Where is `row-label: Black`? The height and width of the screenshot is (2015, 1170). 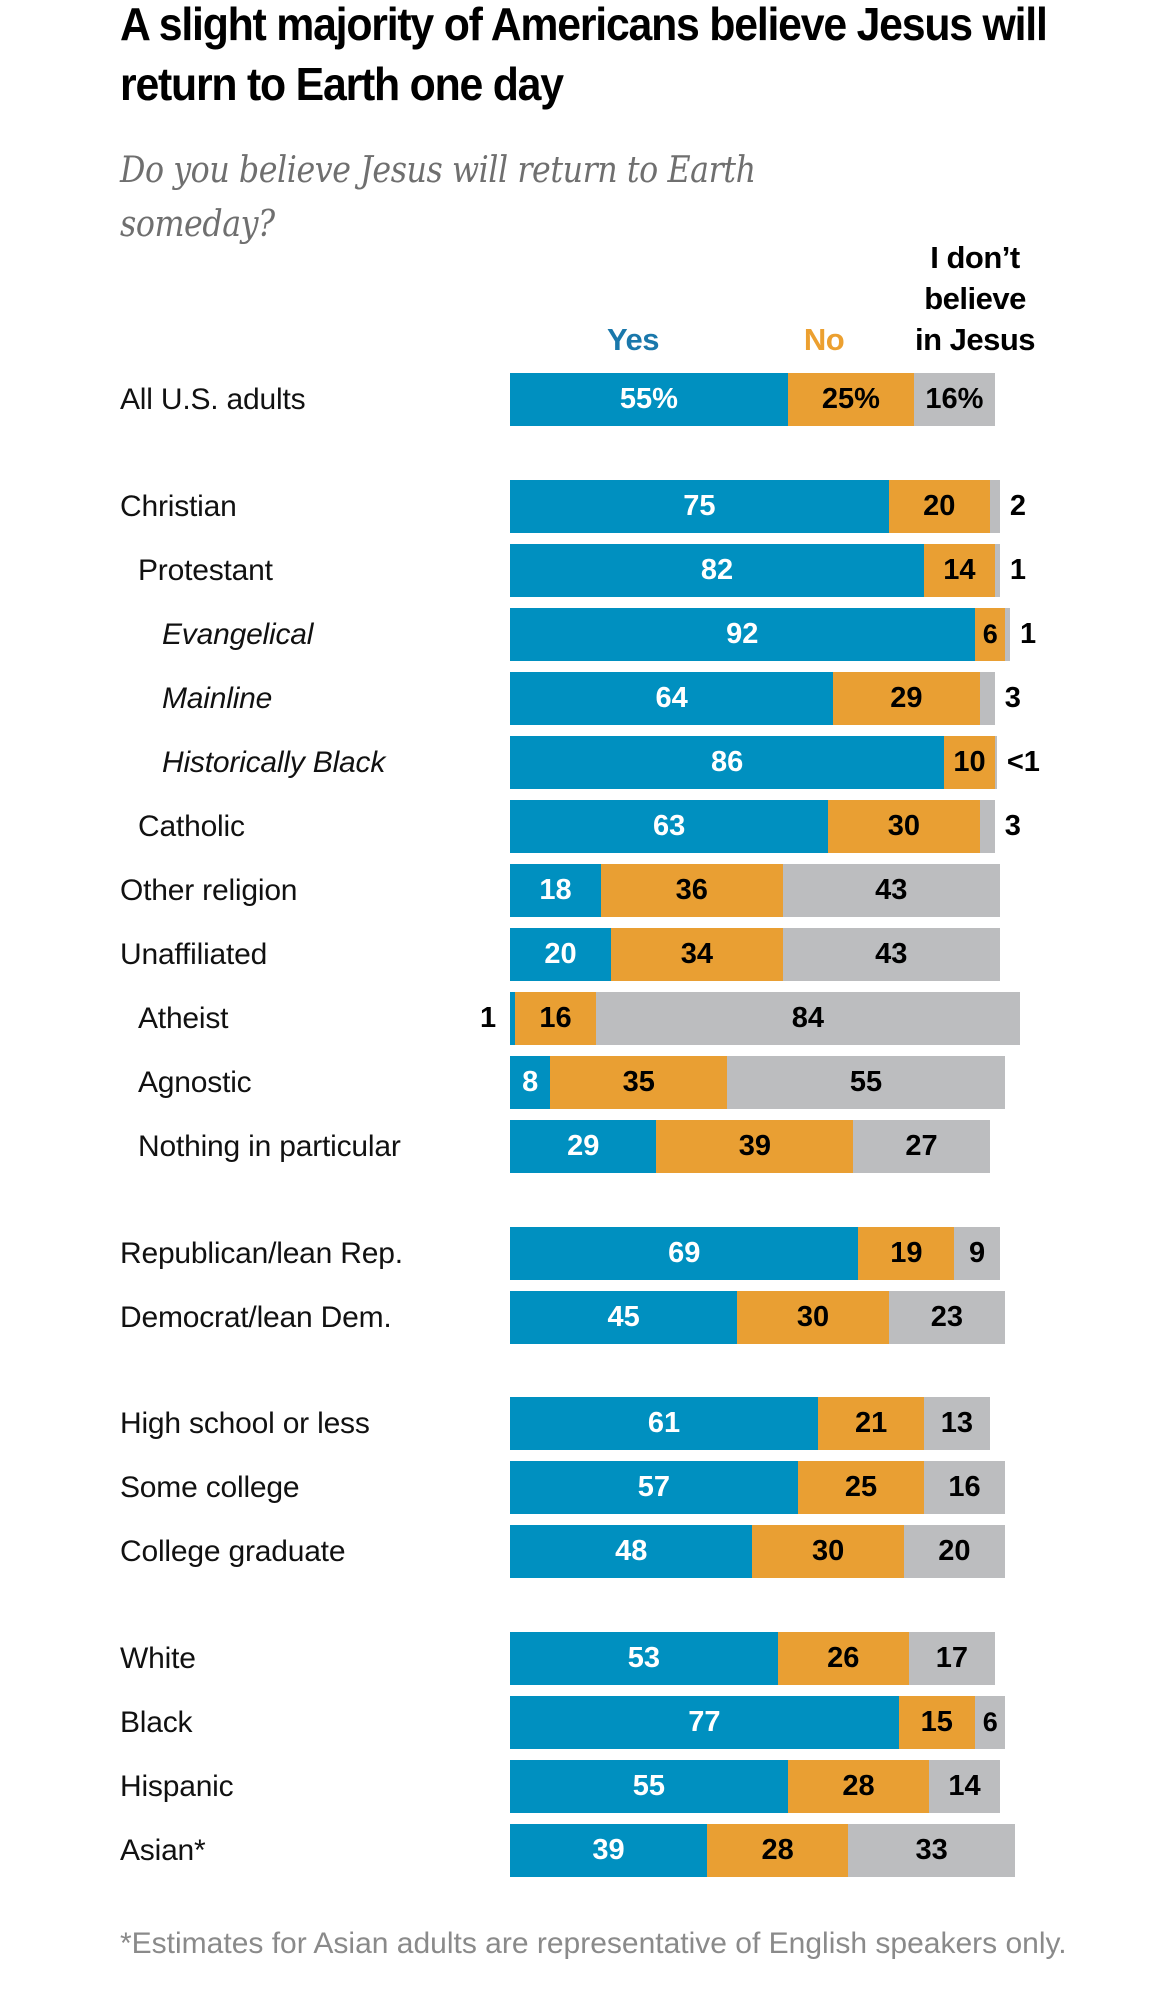 row-label: Black is located at coordinates (156, 1722).